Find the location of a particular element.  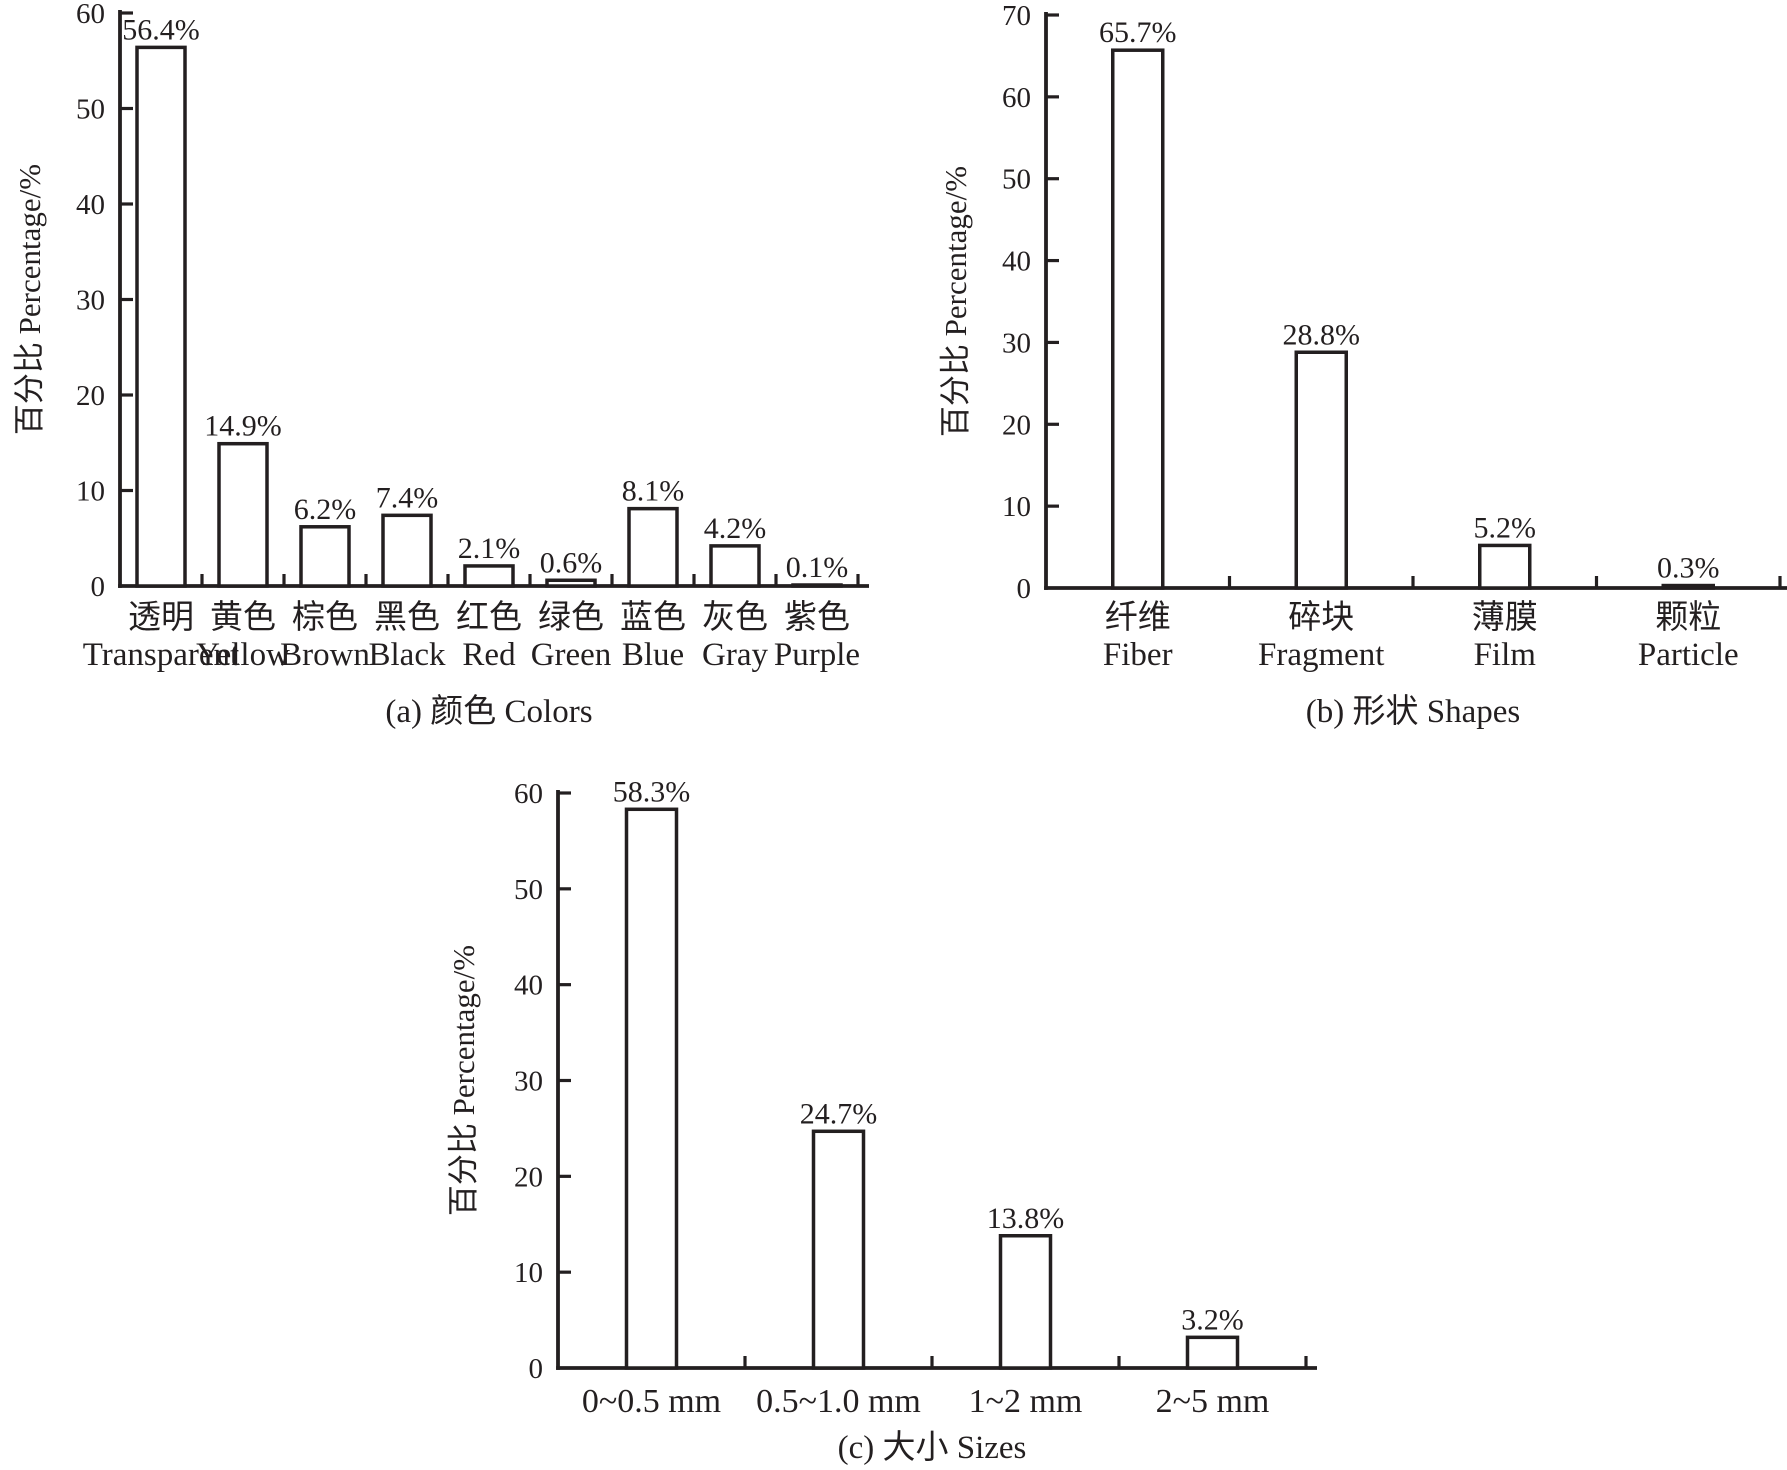

x-category-label-en: Particle is located at coordinates (1688, 655).